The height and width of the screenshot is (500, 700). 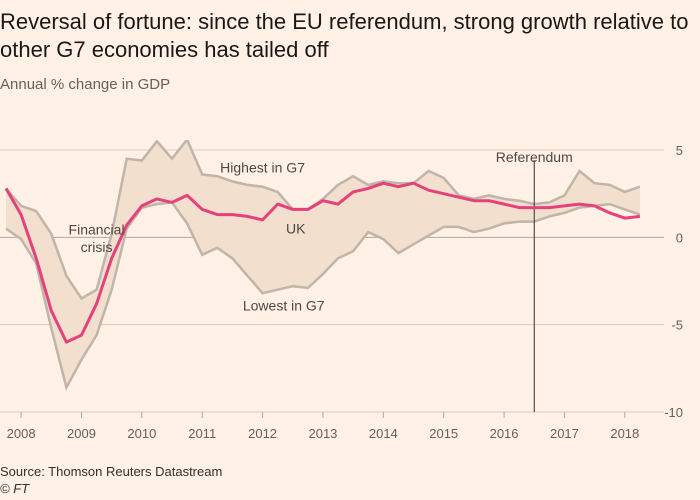 I want to click on y-tick-label: 0, so click(x=679, y=237).